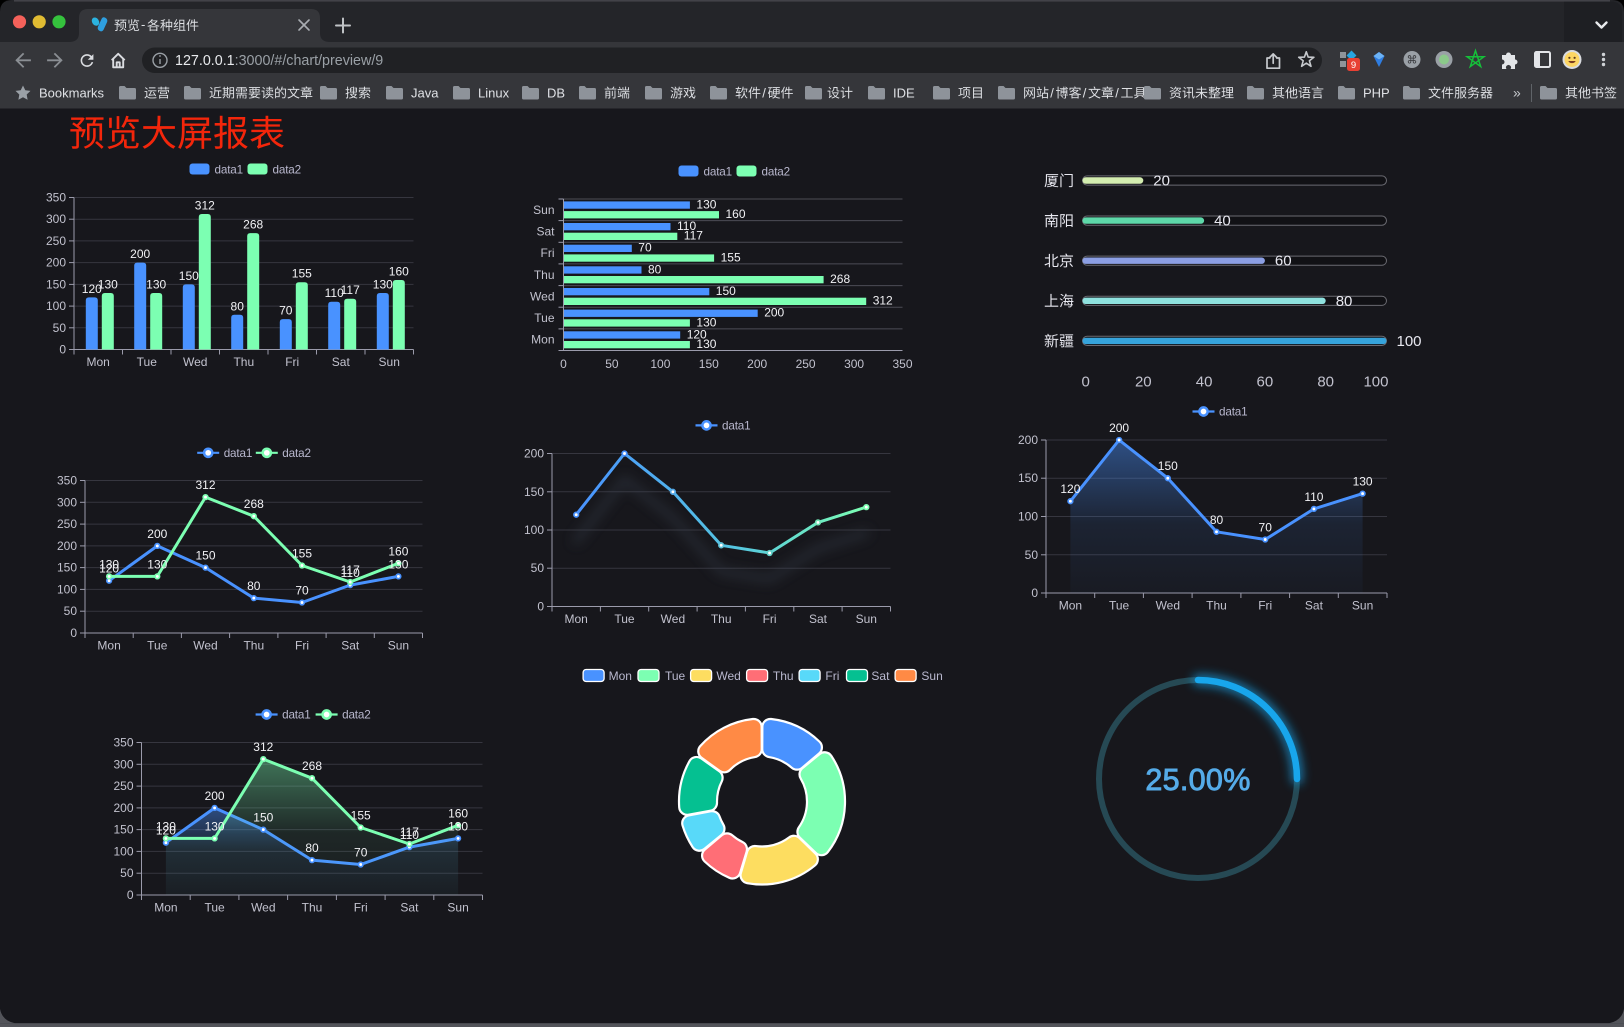 The width and height of the screenshot is (1624, 1027). I want to click on svg-text: data2, so click(356, 715).